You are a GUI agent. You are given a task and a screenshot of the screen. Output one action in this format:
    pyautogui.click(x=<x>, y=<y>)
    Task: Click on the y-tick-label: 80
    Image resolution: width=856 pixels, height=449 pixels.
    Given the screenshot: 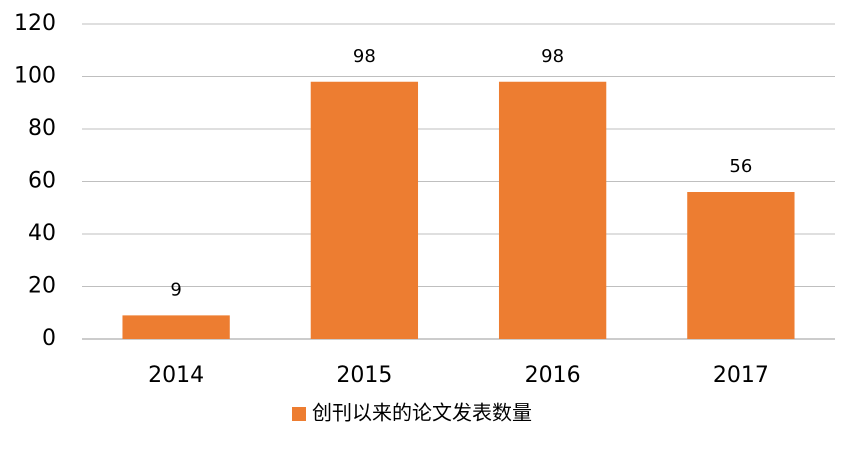 What is the action you would take?
    pyautogui.click(x=42, y=128)
    